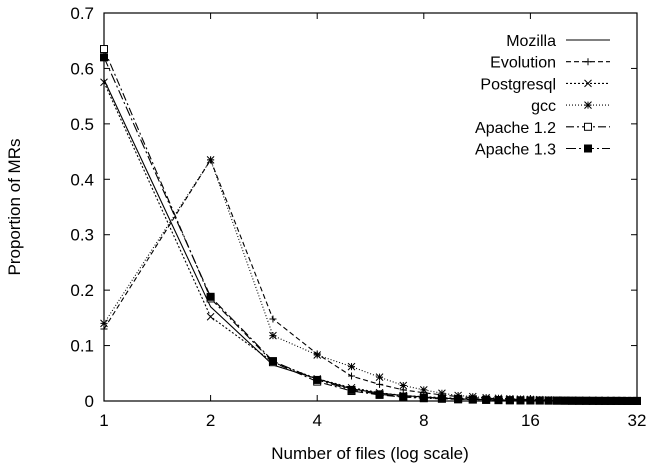 The height and width of the screenshot is (466, 653). I want to click on y-tick-label: 0.1, so click(82, 346).